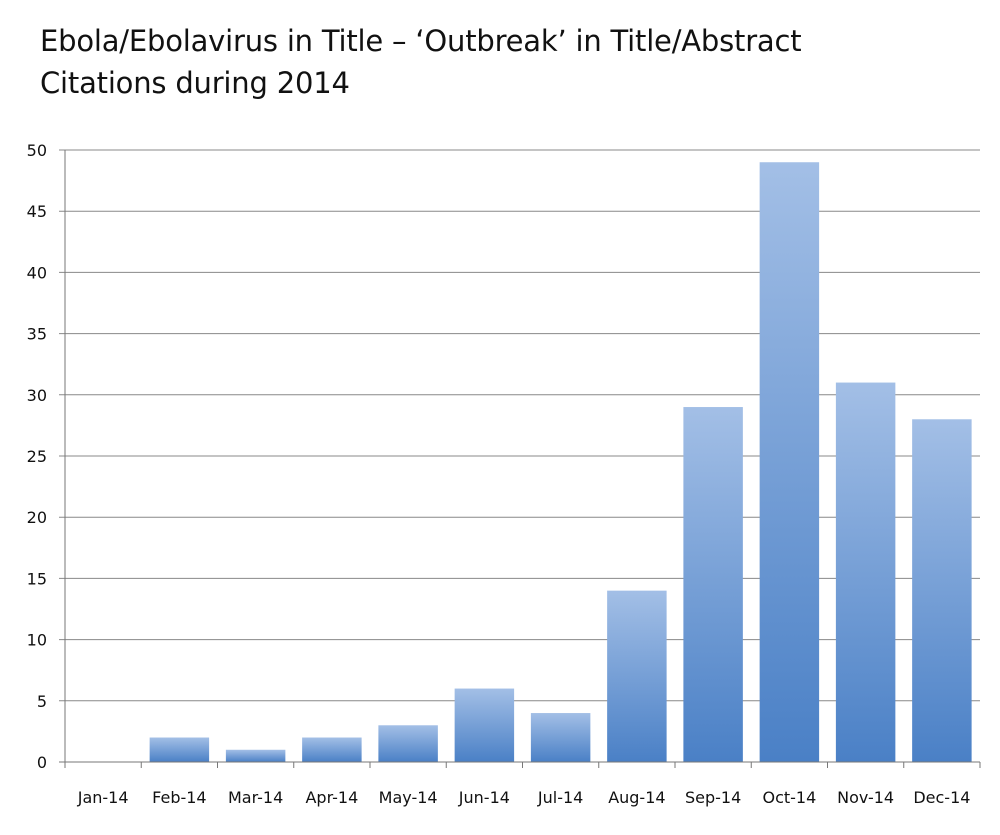  What do you see at coordinates (37, 640) in the screenshot?
I see `y-tick-label: 10` at bounding box center [37, 640].